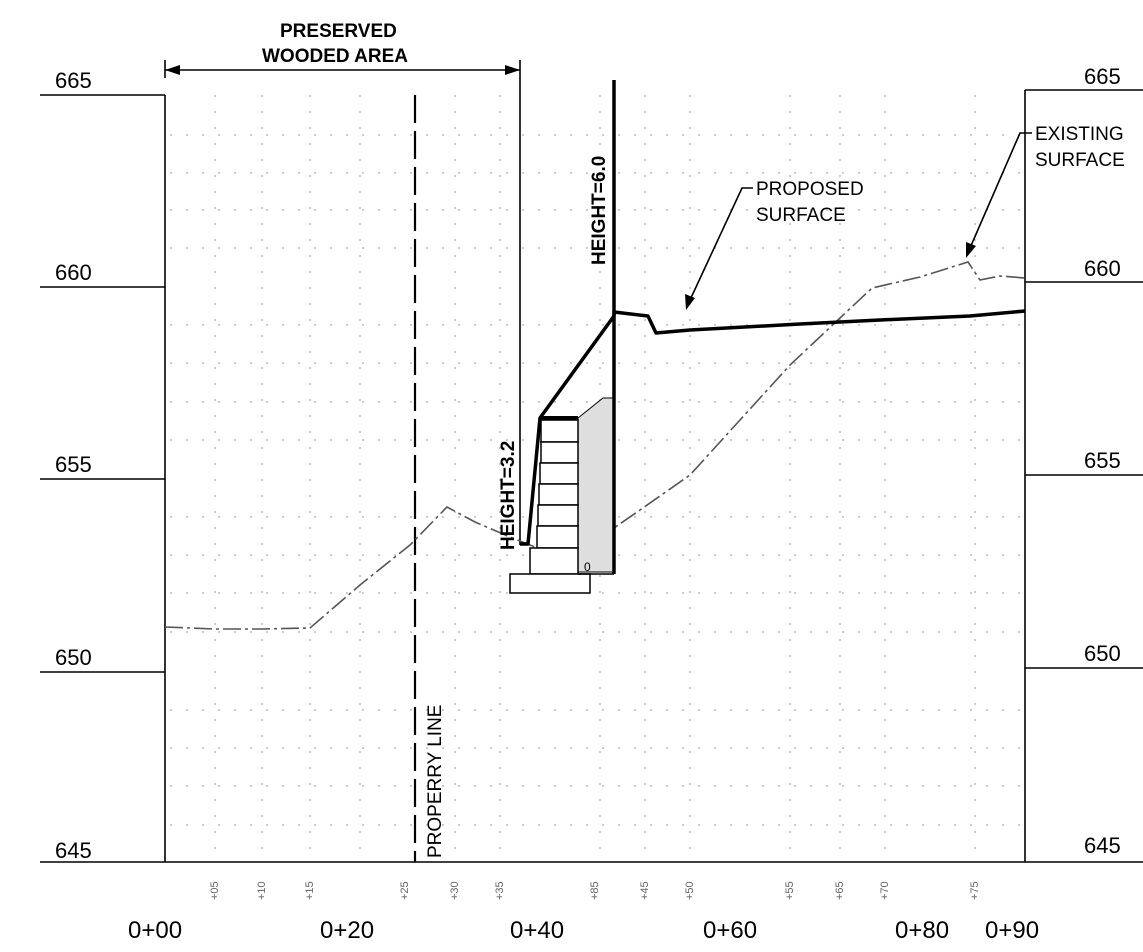 This screenshot has width=1143, height=952. What do you see at coordinates (922, 930) in the screenshot?
I see `station-label-0-80: 0+80` at bounding box center [922, 930].